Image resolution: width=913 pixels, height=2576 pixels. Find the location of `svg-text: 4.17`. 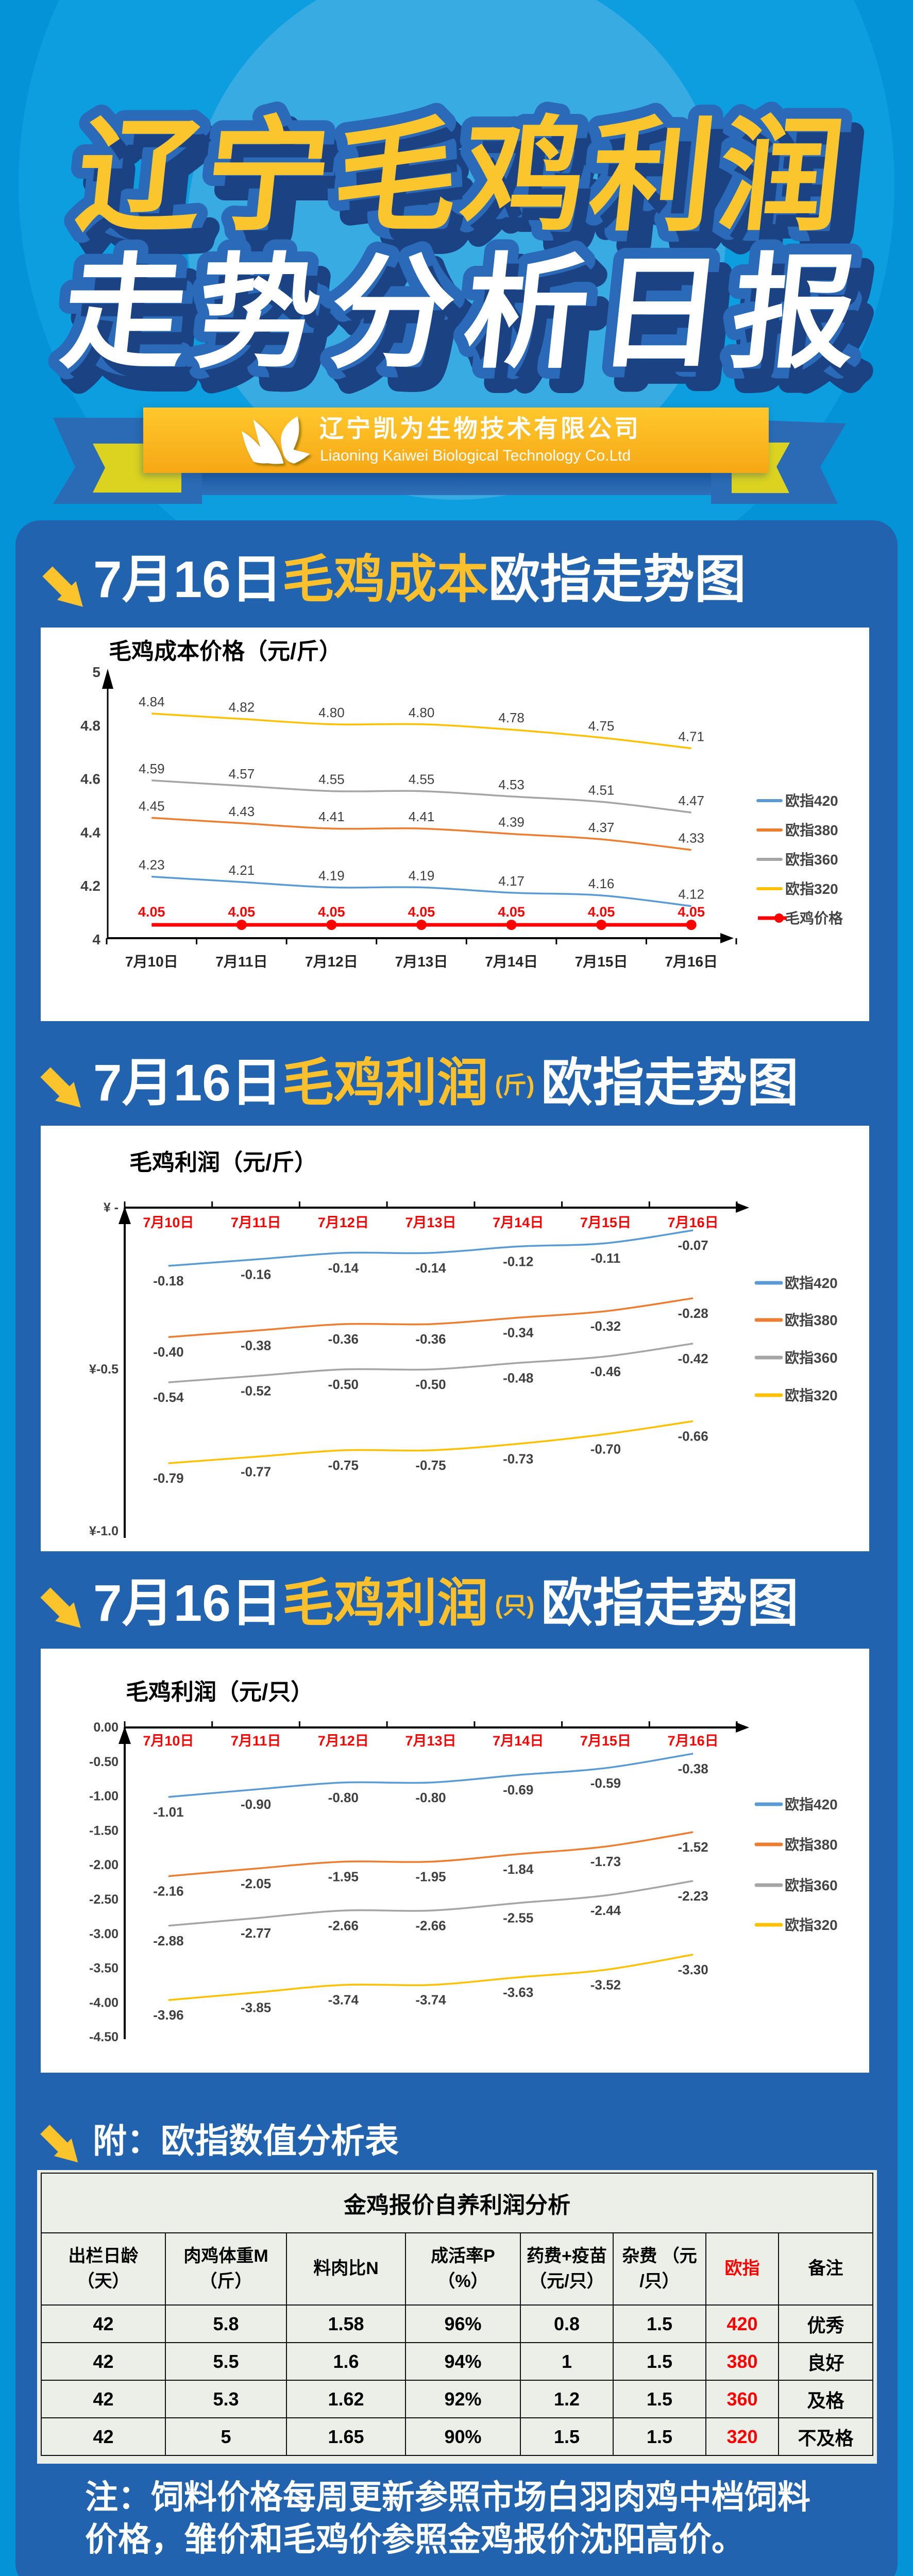

svg-text: 4.17 is located at coordinates (512, 881).